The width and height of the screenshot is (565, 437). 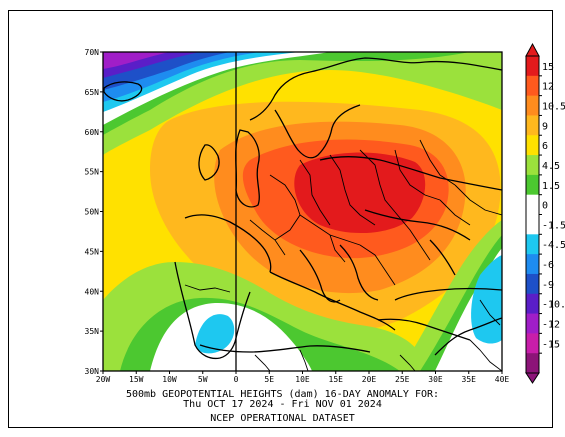 I want to click on colorbar-top-arrow, so click(x=532, y=49).